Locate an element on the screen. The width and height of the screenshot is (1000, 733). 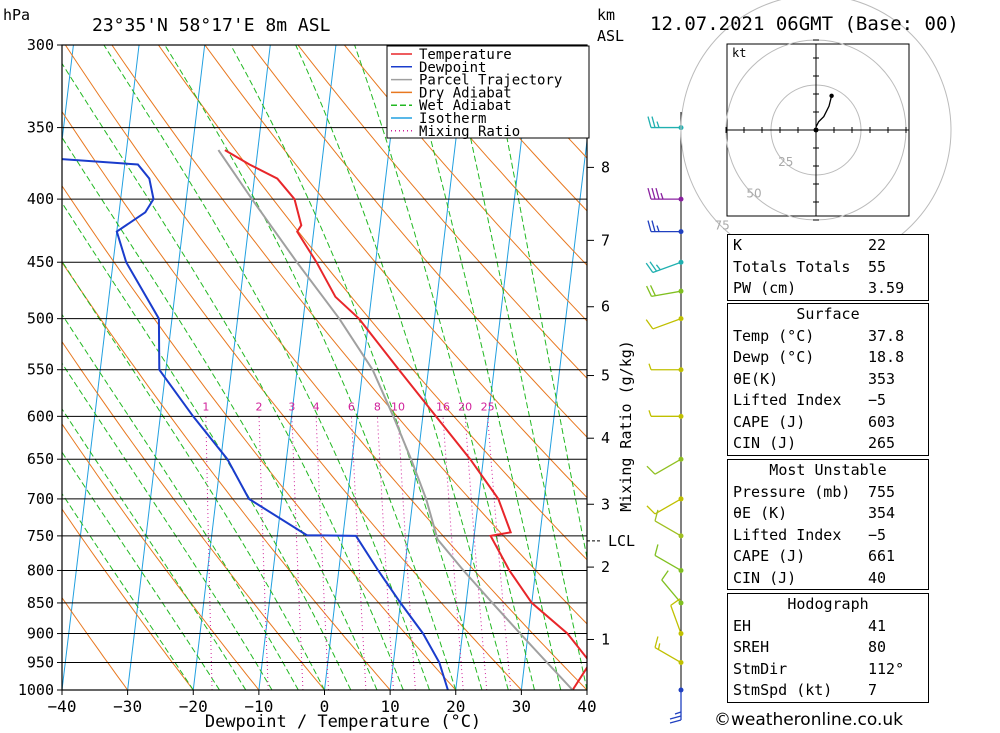
index-row: K 22 is located at coordinates (828, 246).